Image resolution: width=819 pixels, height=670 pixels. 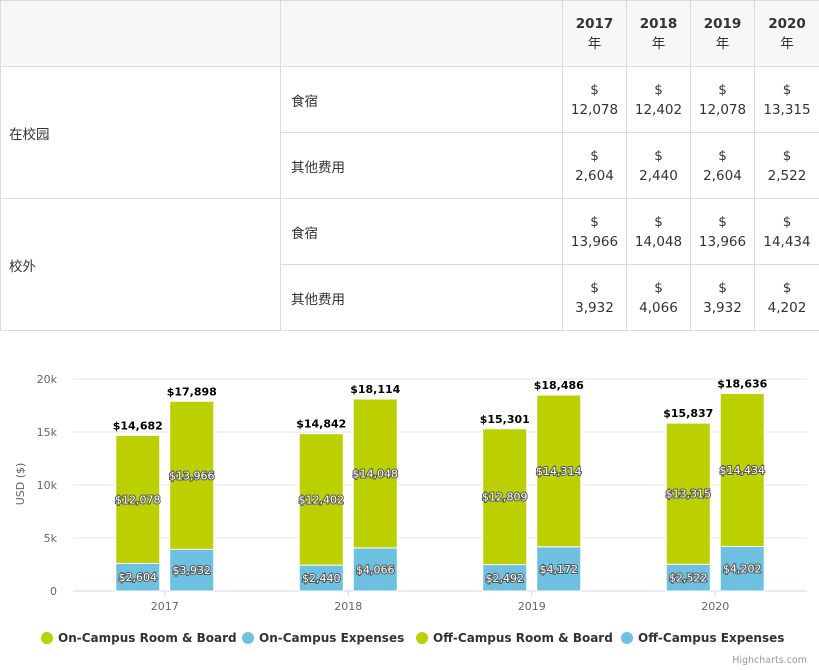 I want to click on y-tick-label: 20k, so click(x=47, y=379).